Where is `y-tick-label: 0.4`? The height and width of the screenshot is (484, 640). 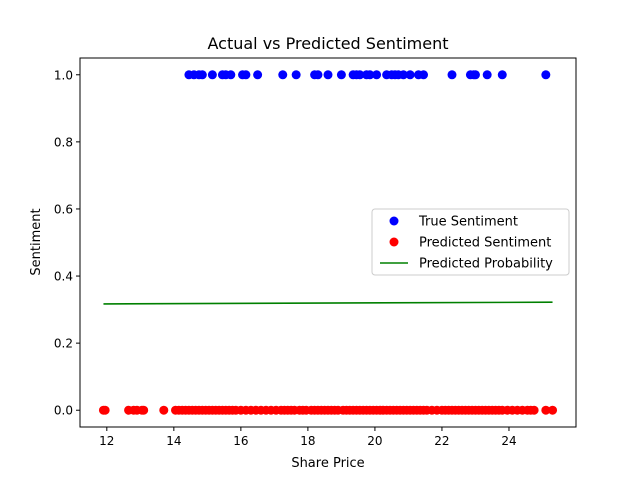
y-tick-label: 0.4 is located at coordinates (63, 277).